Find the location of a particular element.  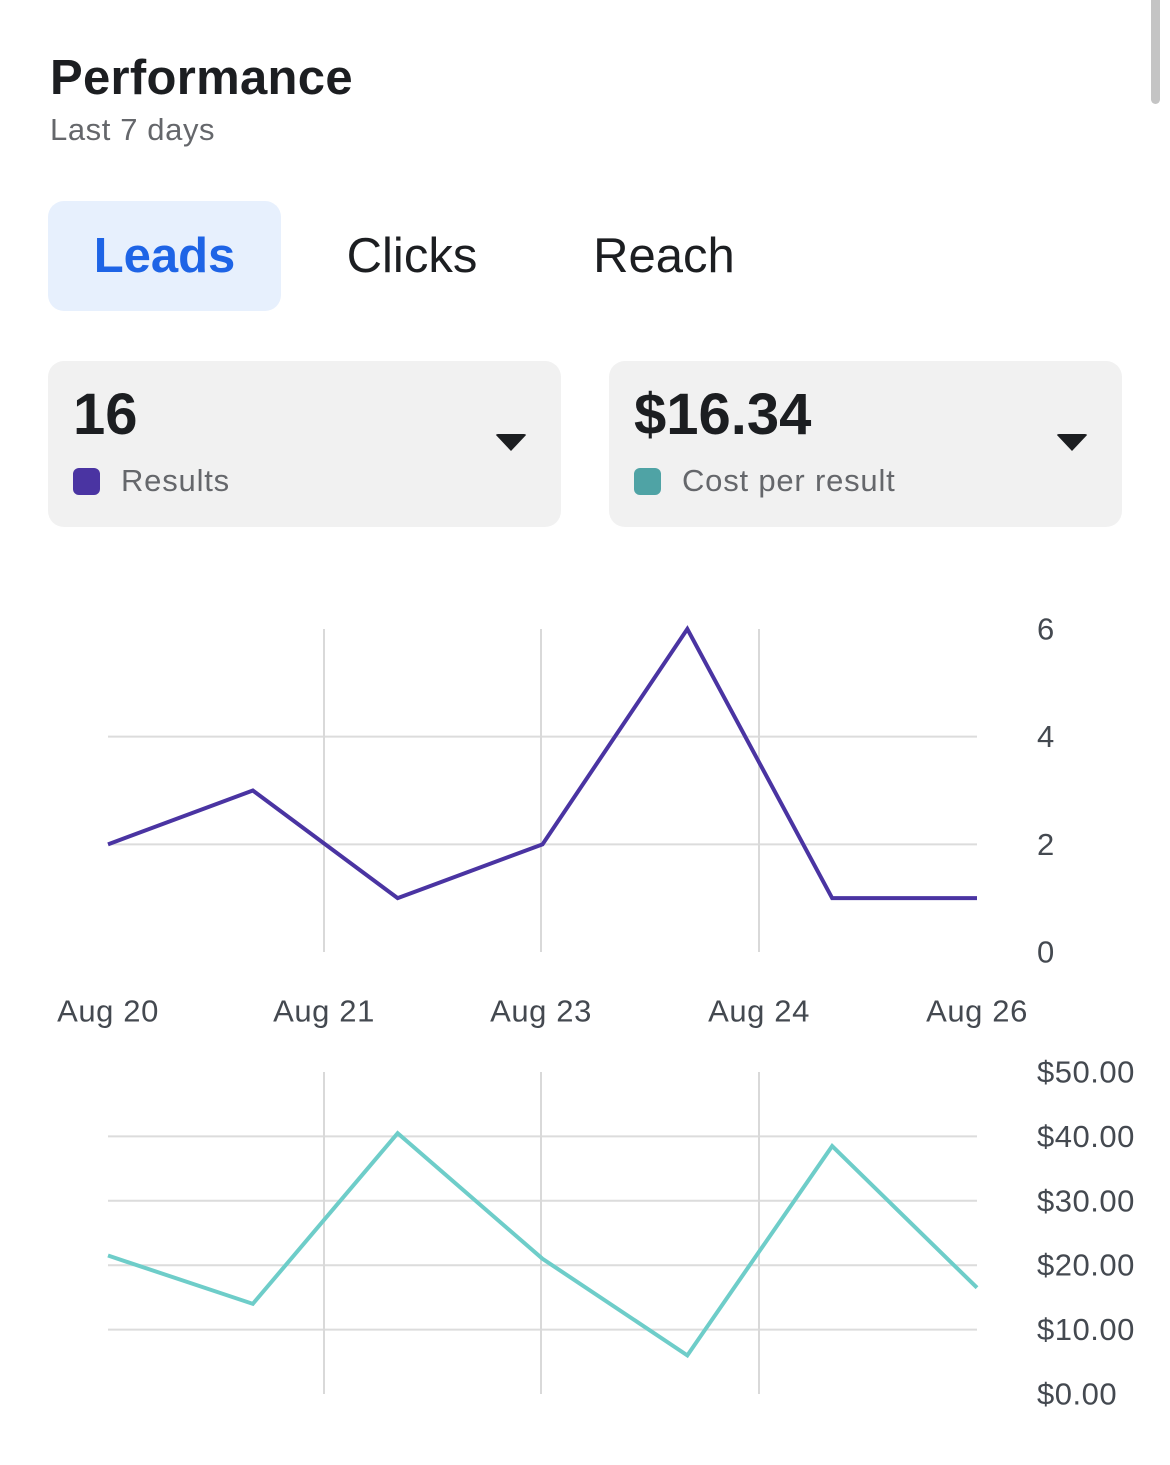

results-value: 16 is located at coordinates (105, 414).